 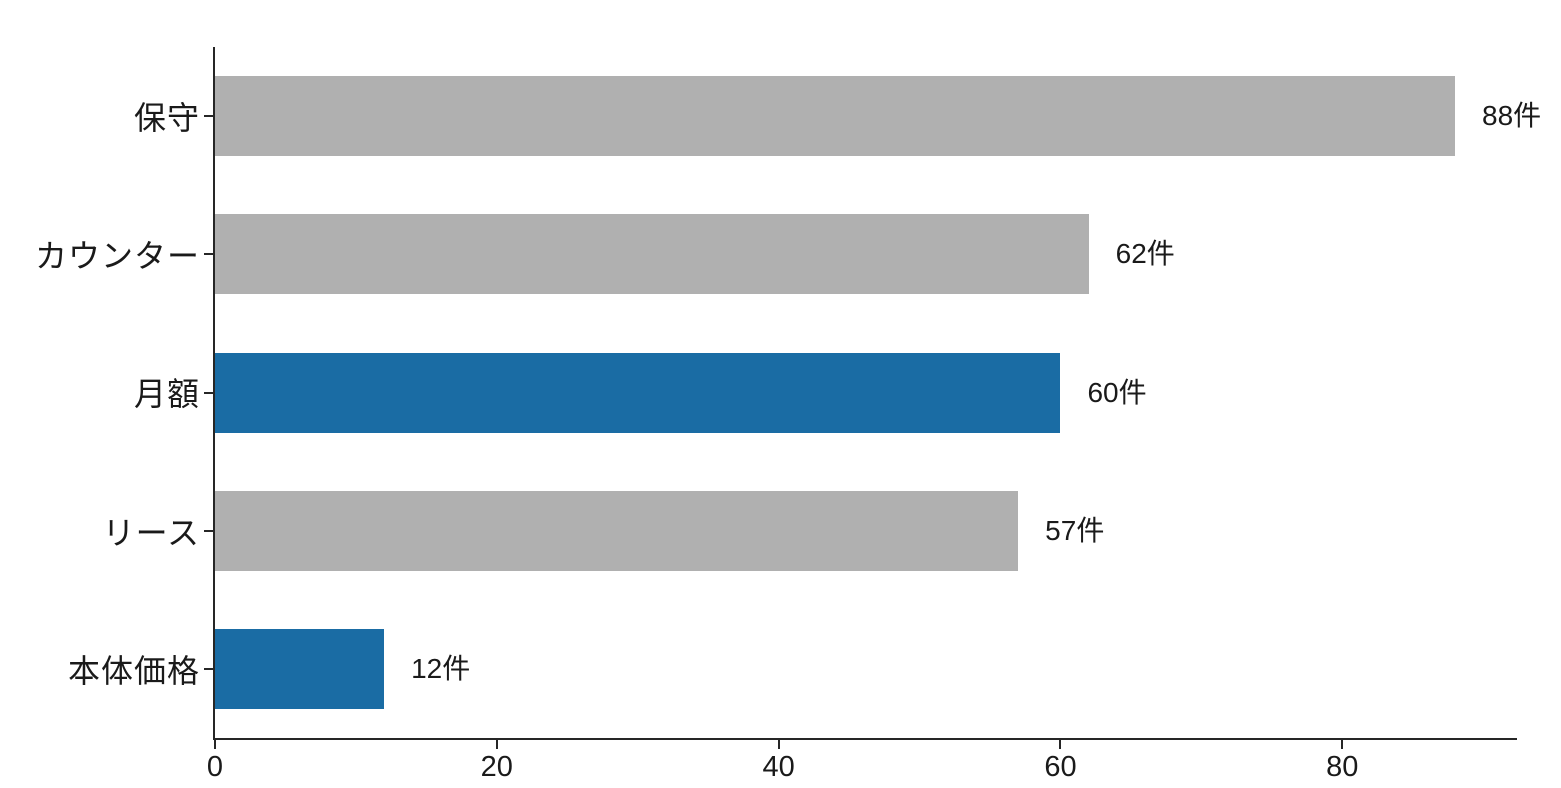 What do you see at coordinates (133, 670) in the screenshot?
I see `y-axis-label: 本体価格` at bounding box center [133, 670].